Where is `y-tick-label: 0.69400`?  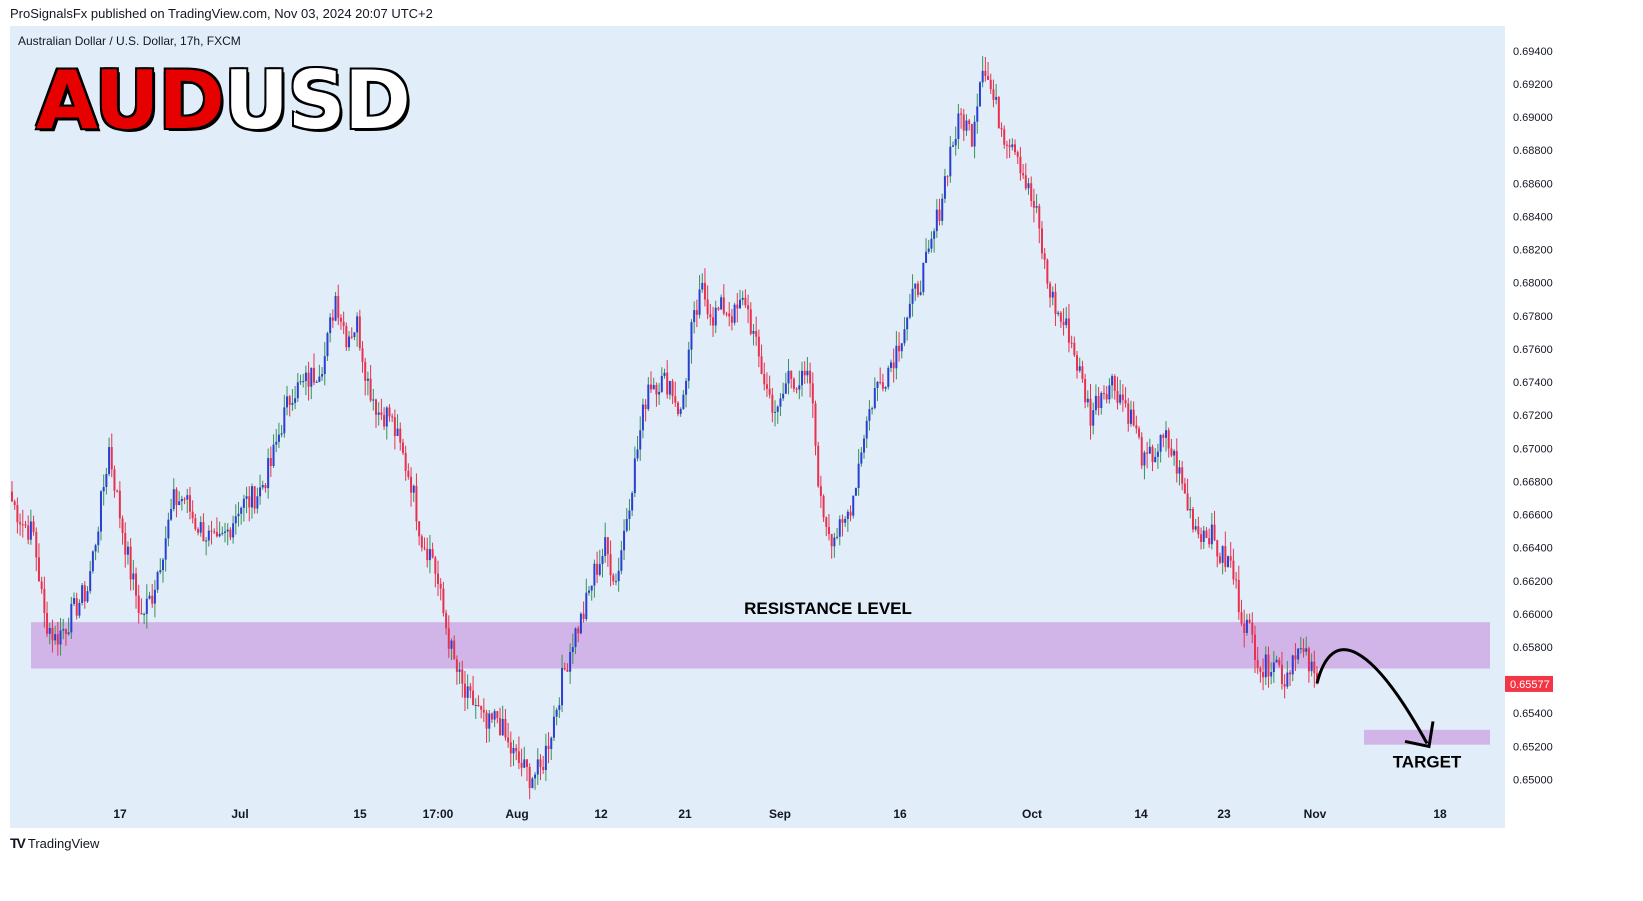 y-tick-label: 0.69400 is located at coordinates (1533, 52).